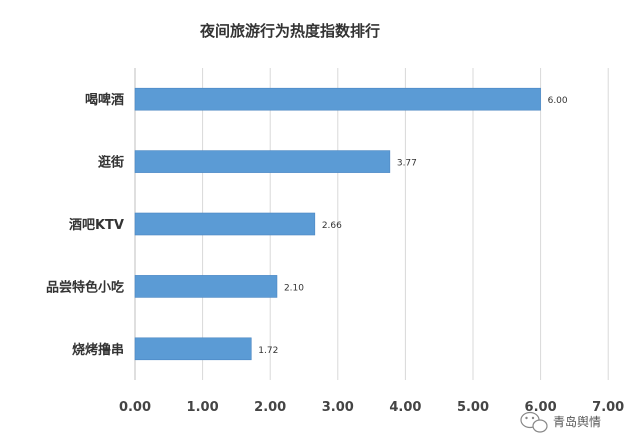 The height and width of the screenshot is (438, 640). Describe the element at coordinates (371, 407) in the screenshot. I see `x-axis-tick-labels: 0.00 1.00 2.00 3.00 4.00 5.00 6.00 7.00` at that location.